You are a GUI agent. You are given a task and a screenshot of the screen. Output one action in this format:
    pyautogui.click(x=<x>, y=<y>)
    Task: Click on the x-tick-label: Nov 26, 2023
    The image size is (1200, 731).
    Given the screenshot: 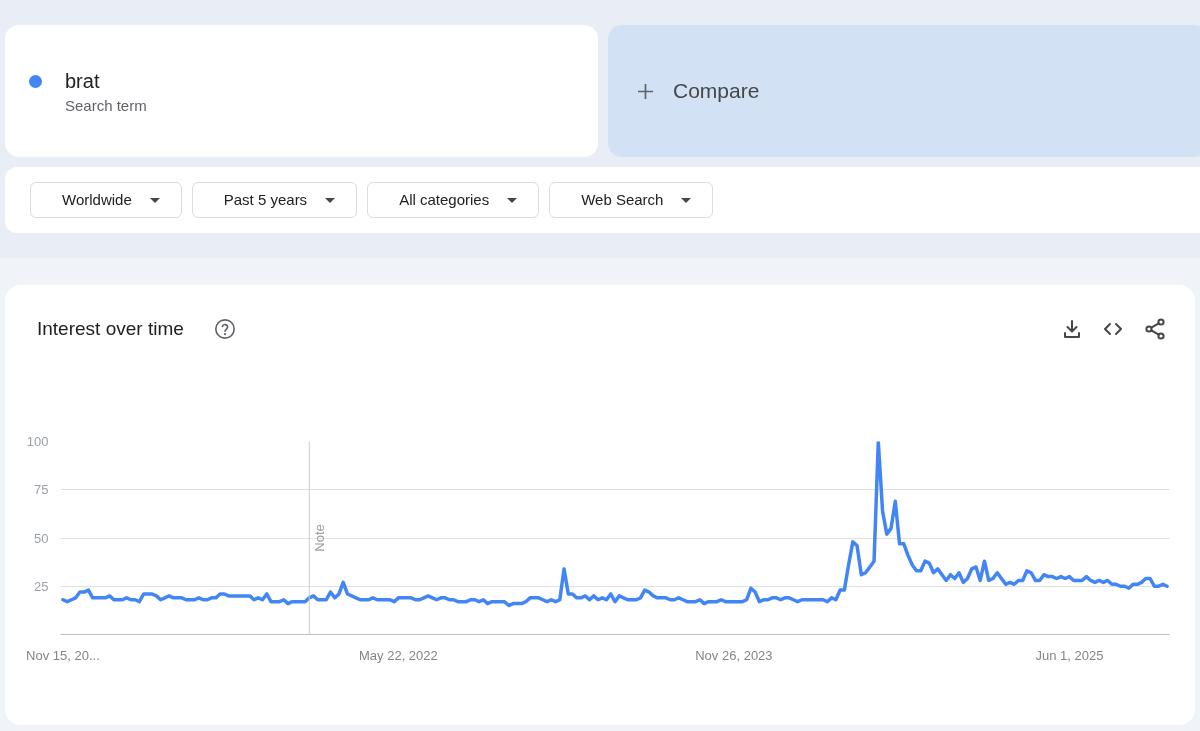 What is the action you would take?
    pyautogui.click(x=734, y=655)
    